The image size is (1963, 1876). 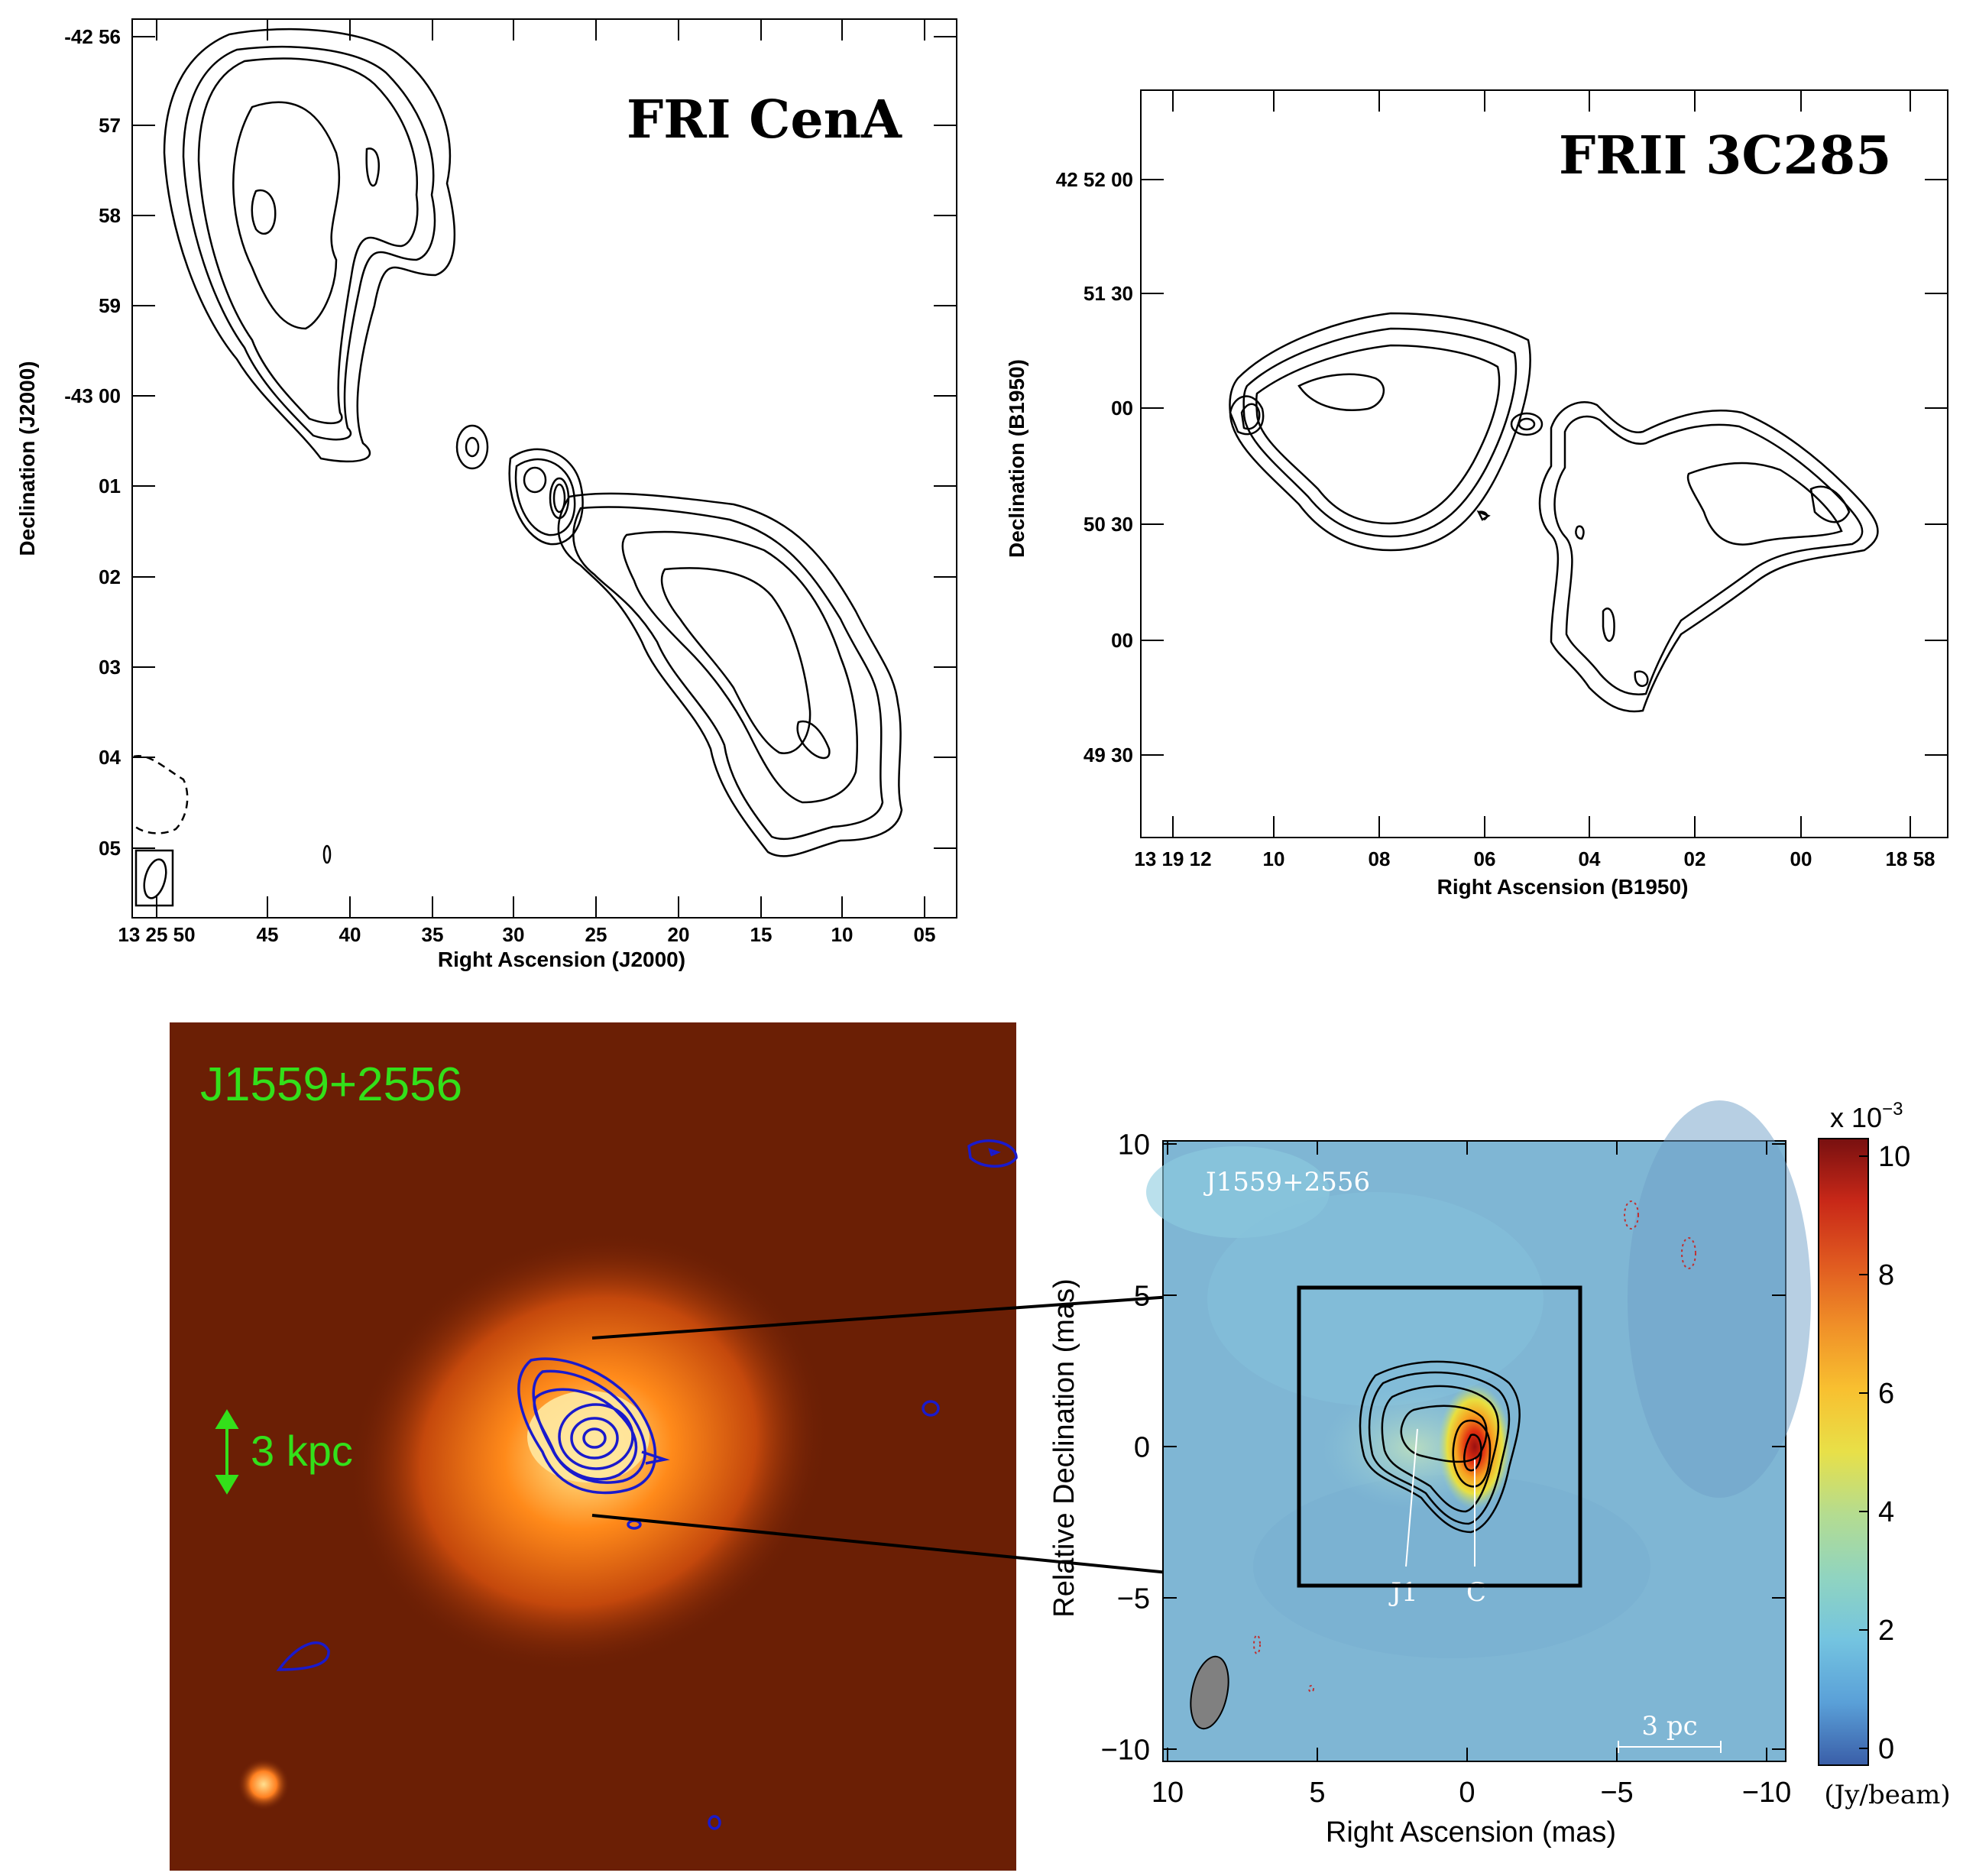 I want to click on colorbar-tick-label: 0, so click(x=1886, y=1749).